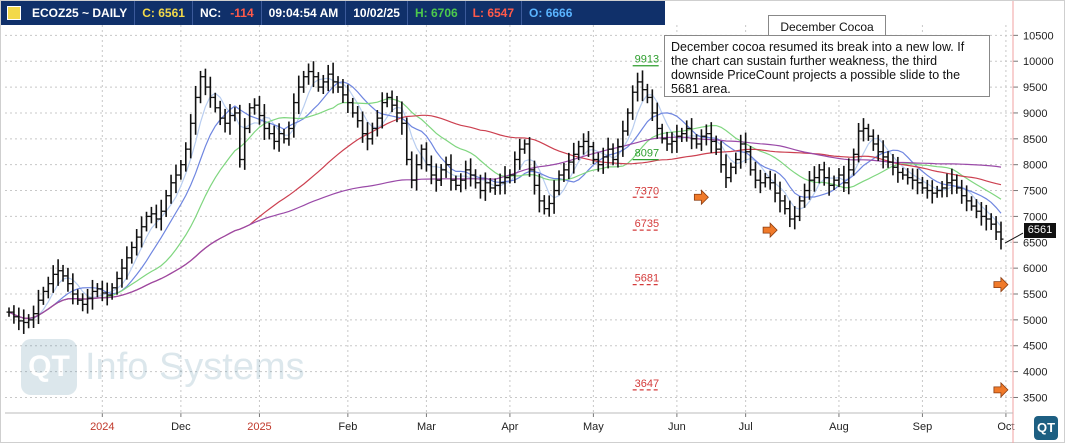 Image resolution: width=1065 pixels, height=444 pixels. Describe the element at coordinates (1014, 238) in the screenshot. I see `last-price-pointer` at that location.